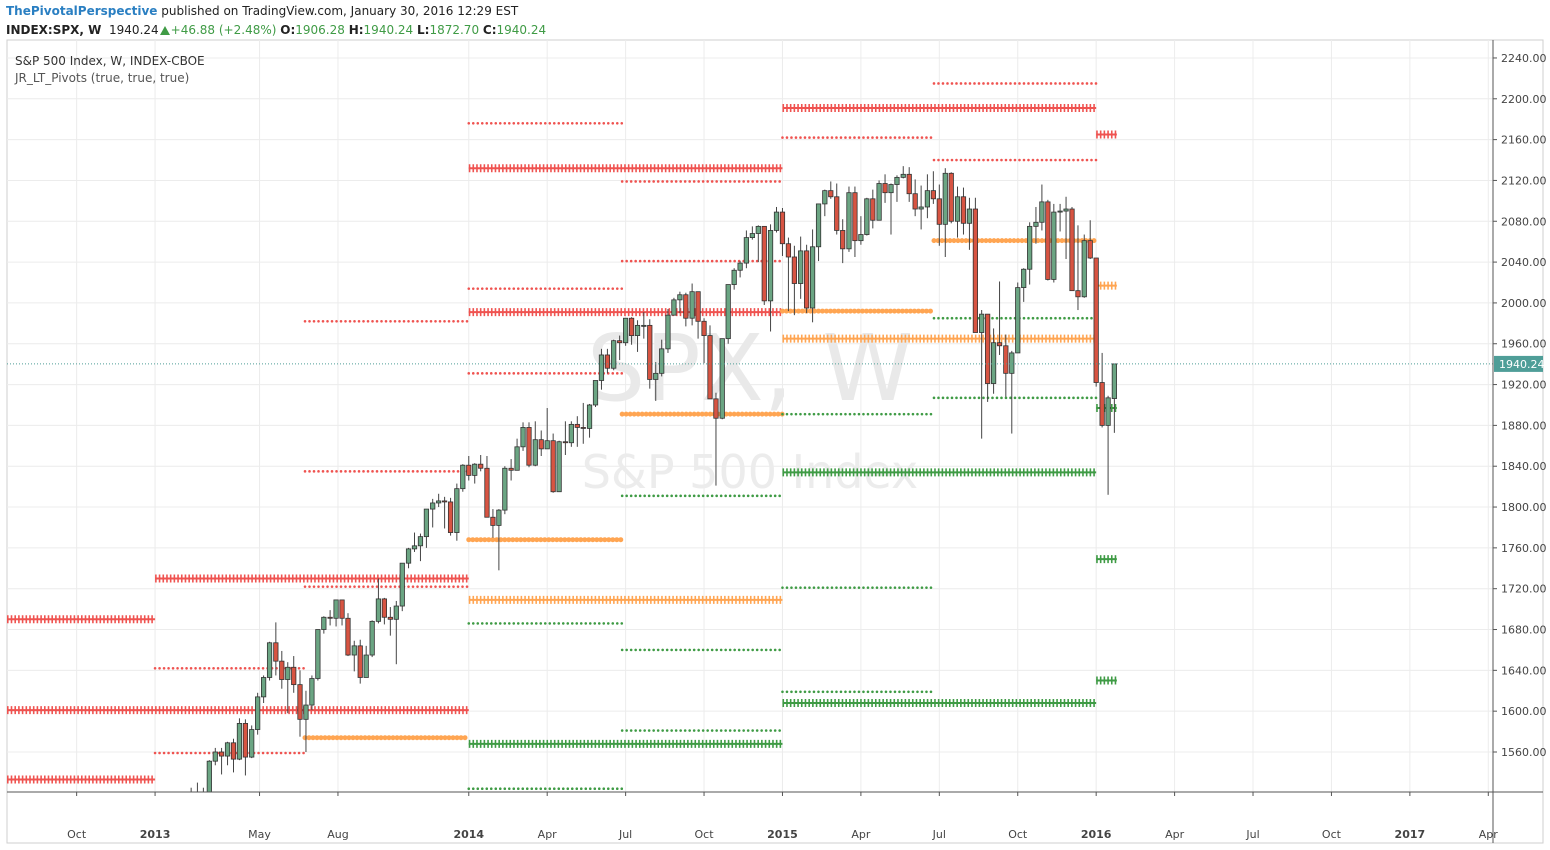  I want to click on y-tick-label: 1680.00, so click(1524, 630).